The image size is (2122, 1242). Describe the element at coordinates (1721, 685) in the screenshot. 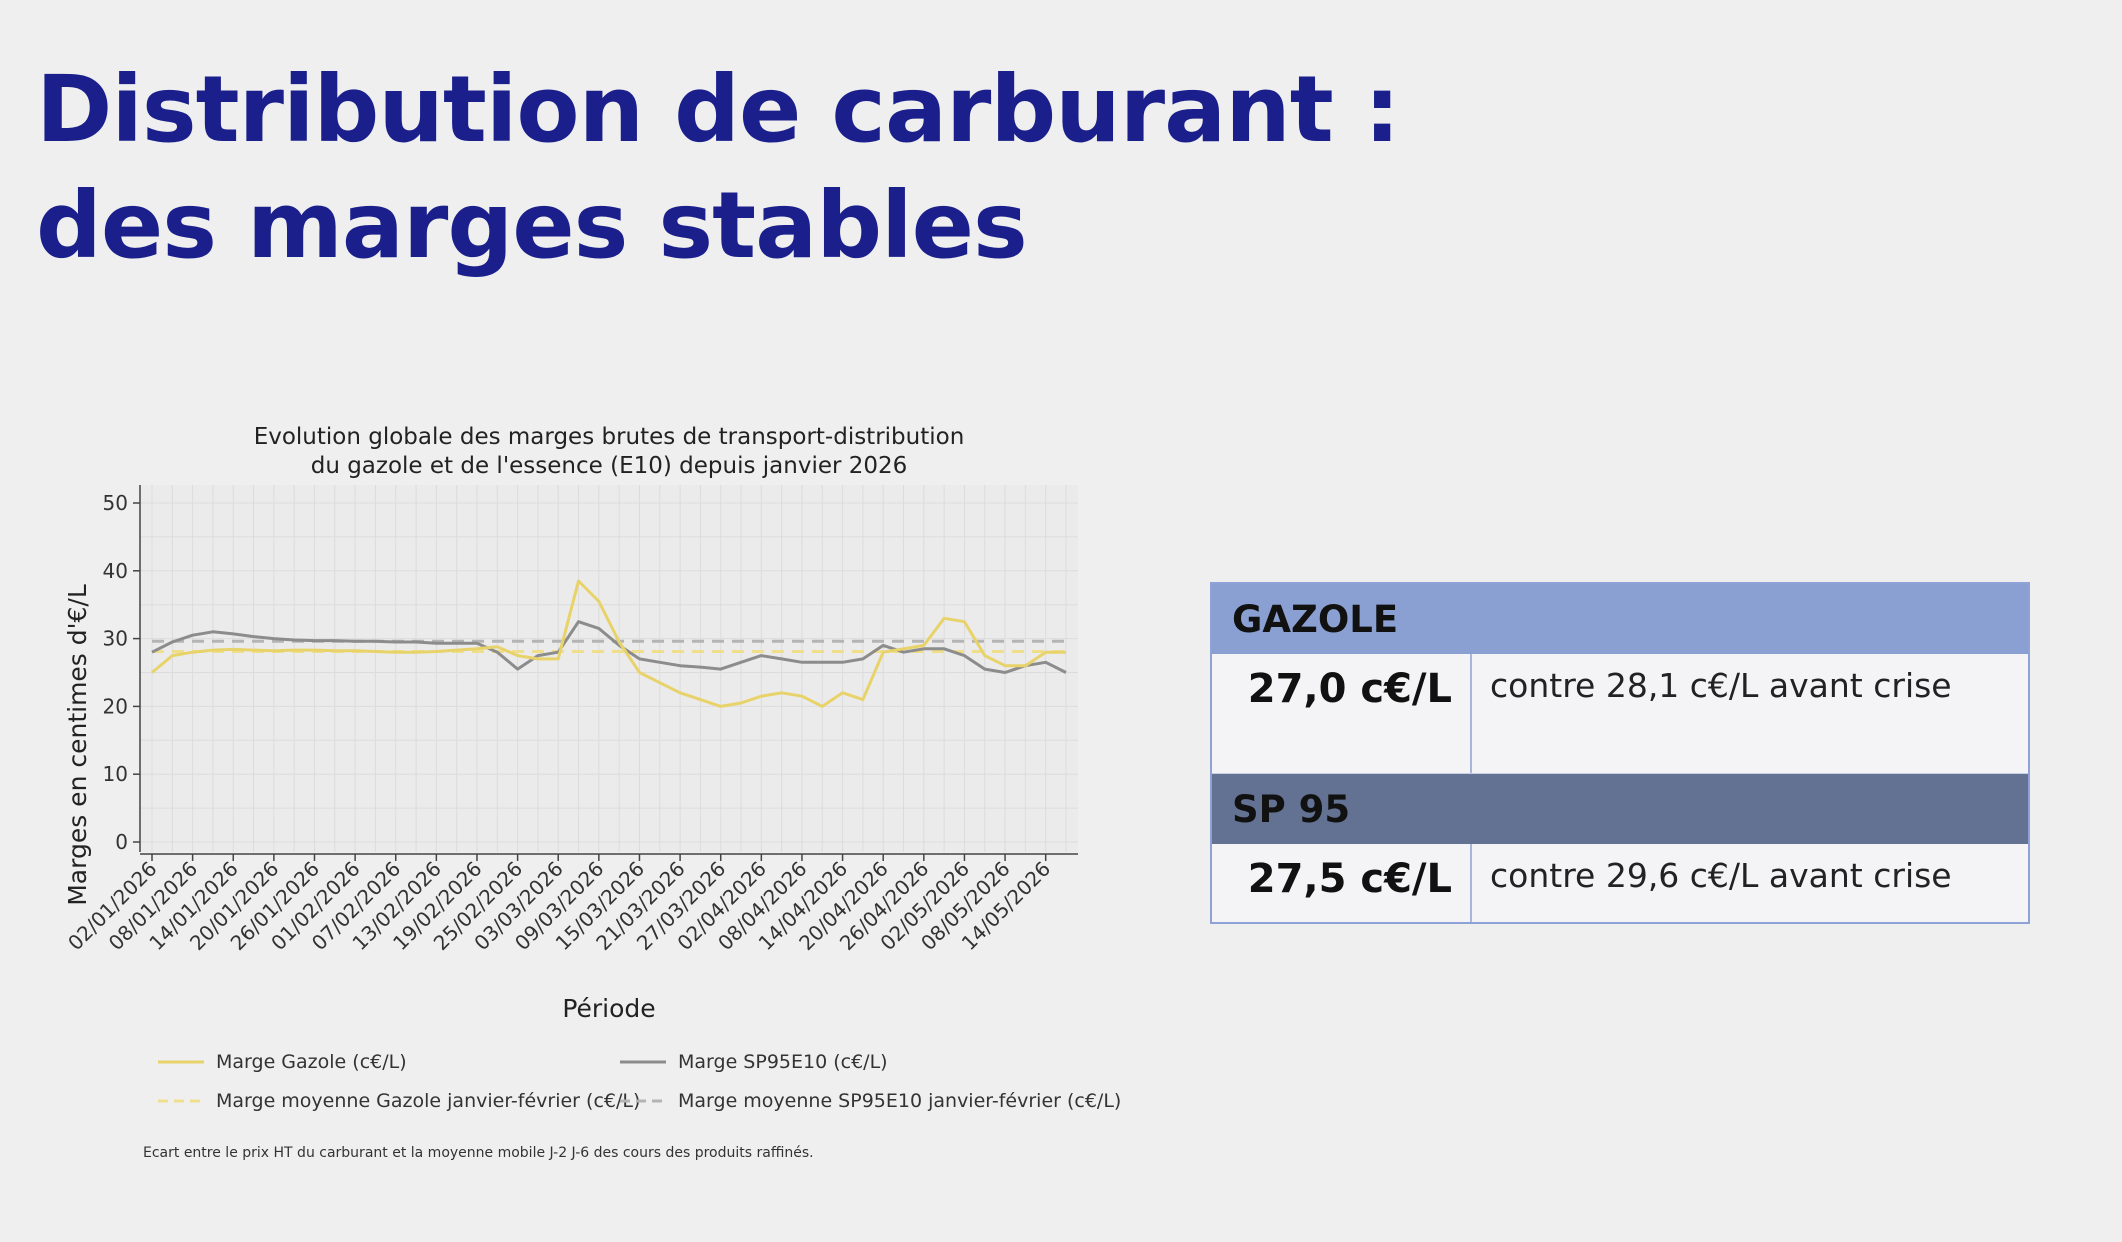

I see `gazole-comparison: contre 28,1 c€/L avant crise` at that location.